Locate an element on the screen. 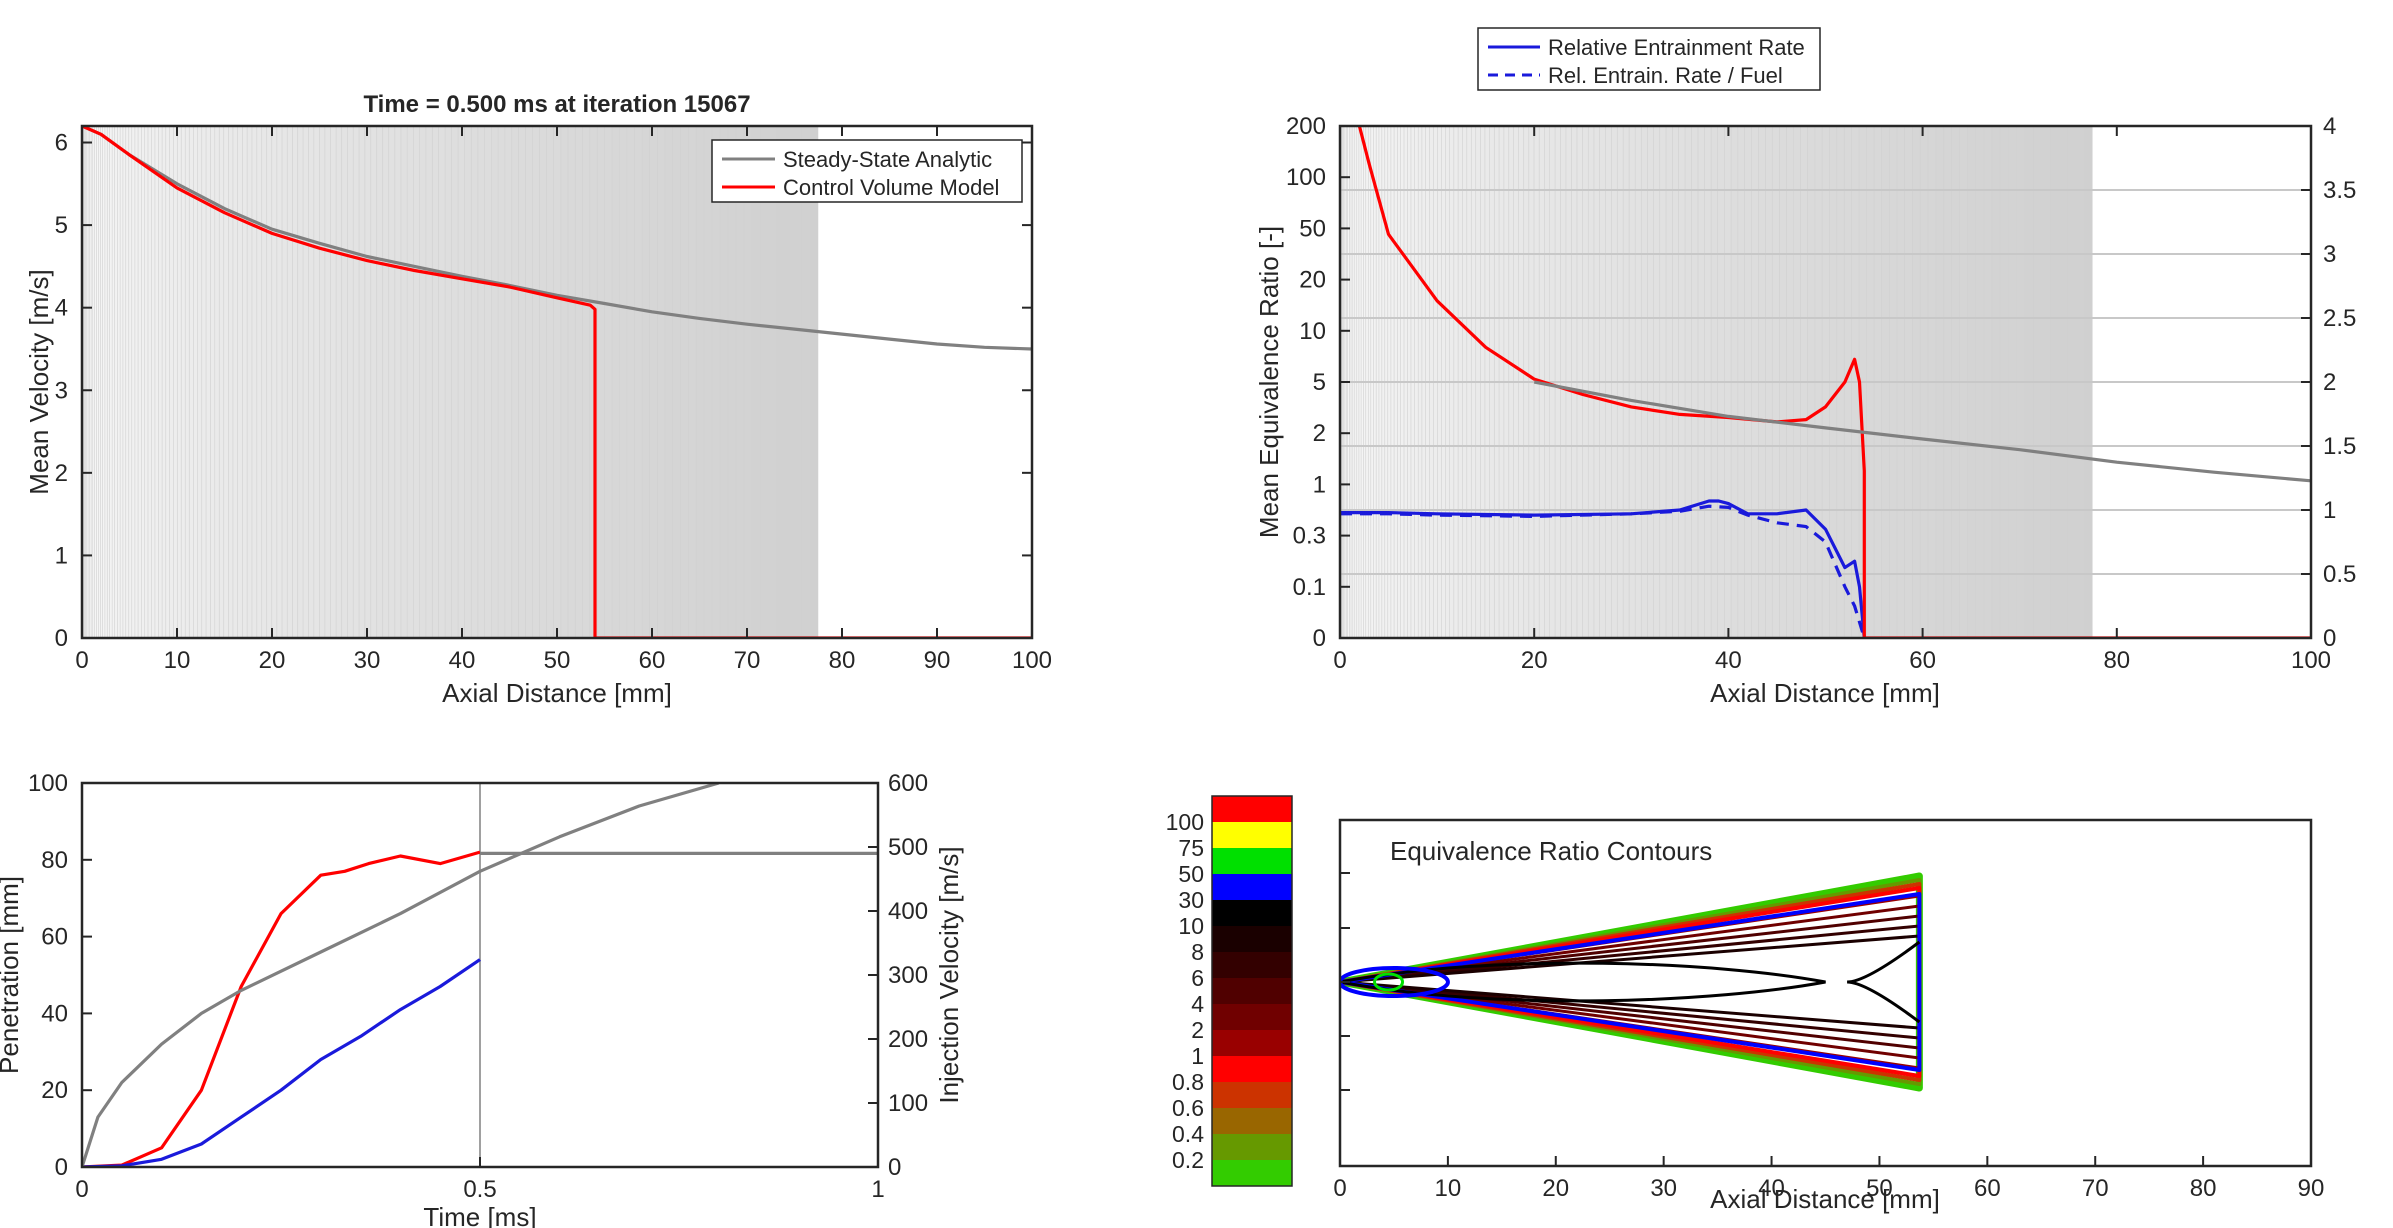 Image resolution: width=2393 pixels, height=1228 pixels. equivalence-ytick-right: 0 is located at coordinates (2329, 638).